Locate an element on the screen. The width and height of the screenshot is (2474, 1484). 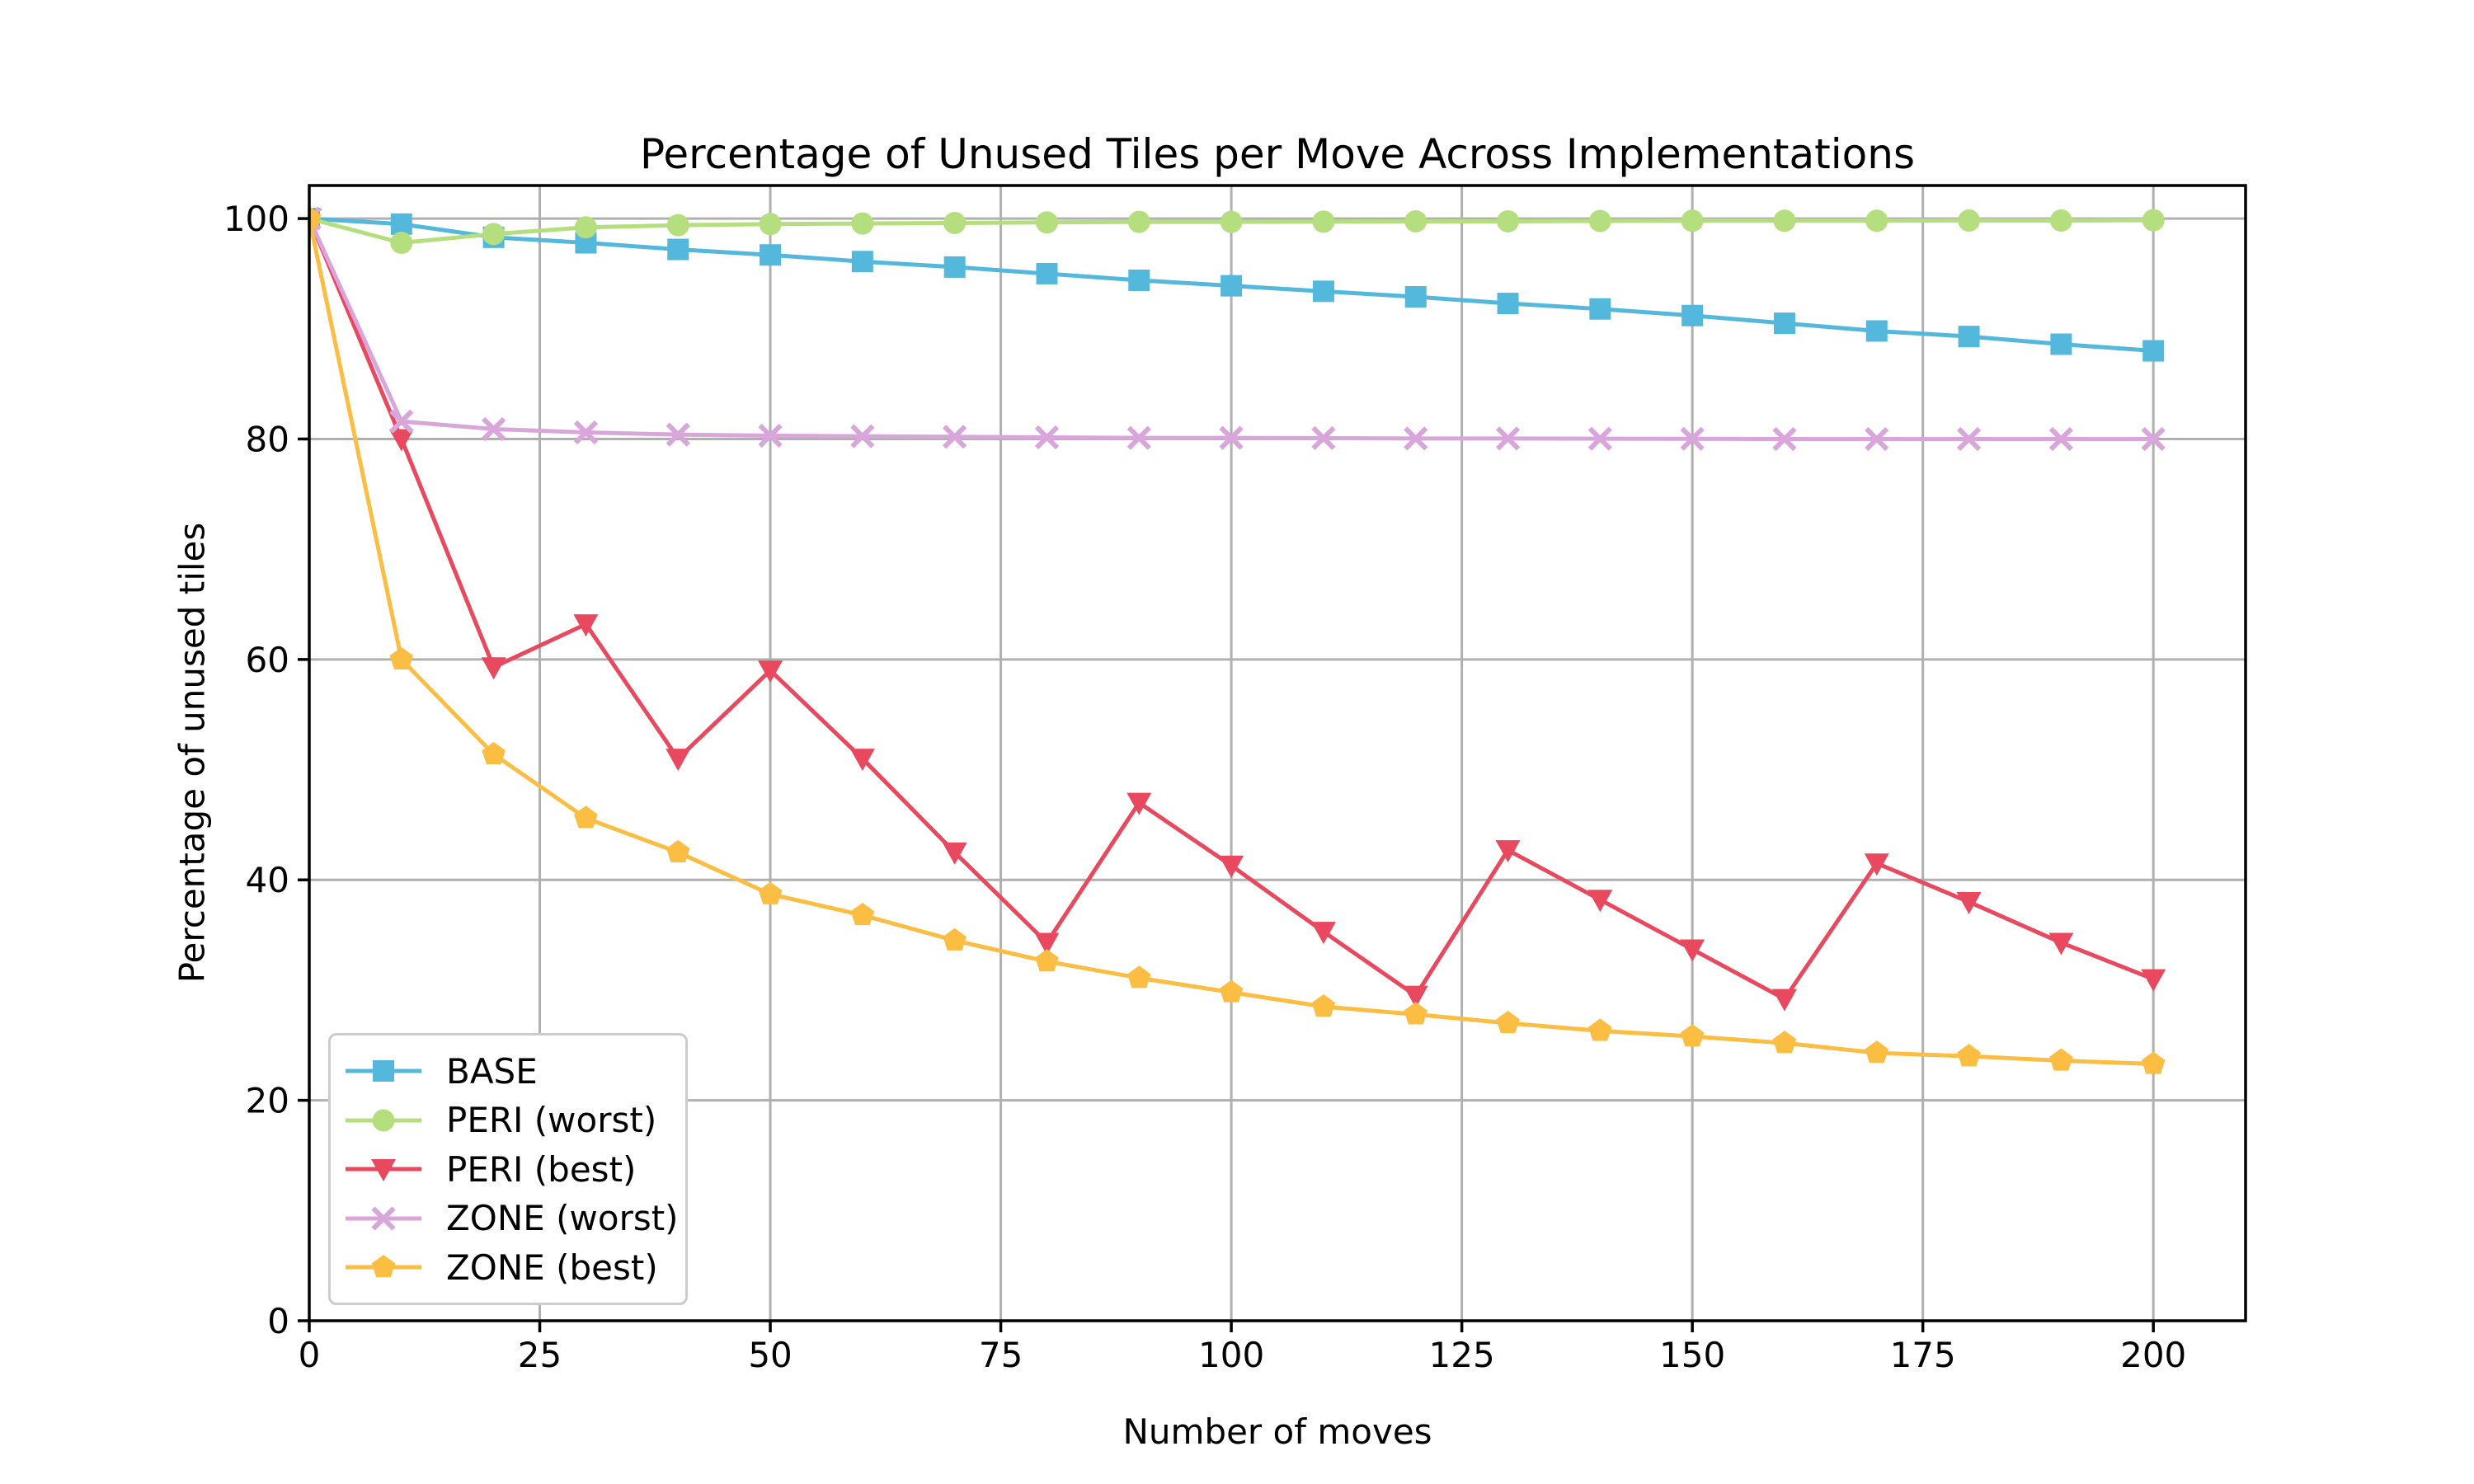
x-tick-label: 125 is located at coordinates (1462, 1355).